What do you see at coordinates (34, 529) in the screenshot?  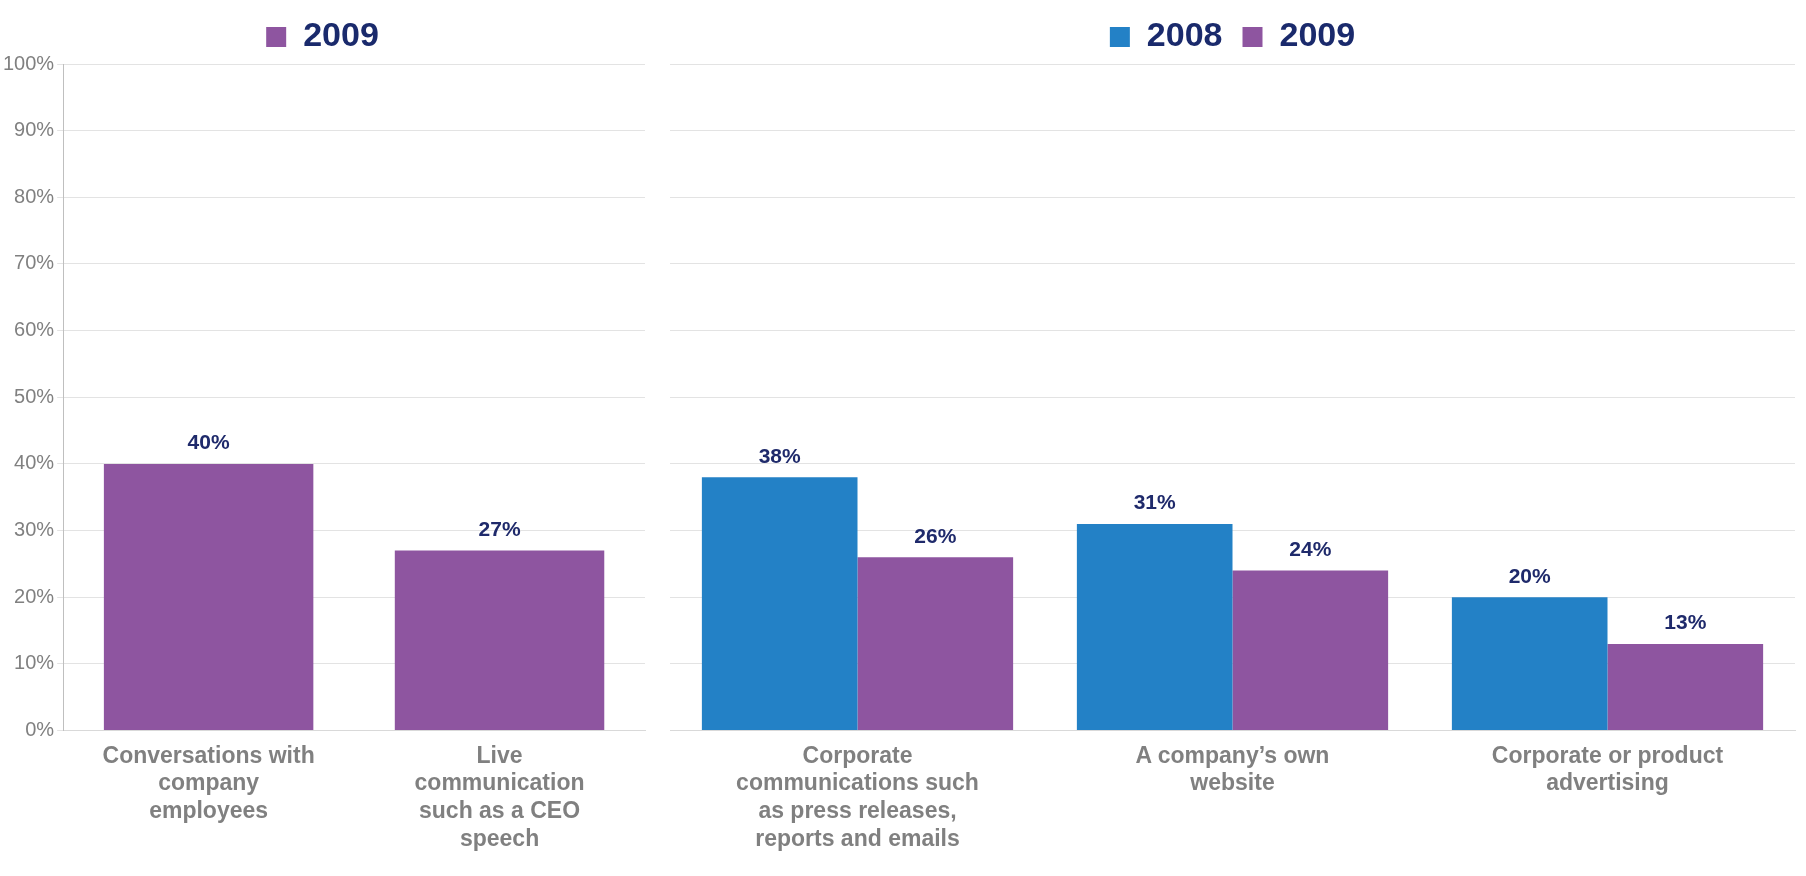 I see `y-tick-label: 30%` at bounding box center [34, 529].